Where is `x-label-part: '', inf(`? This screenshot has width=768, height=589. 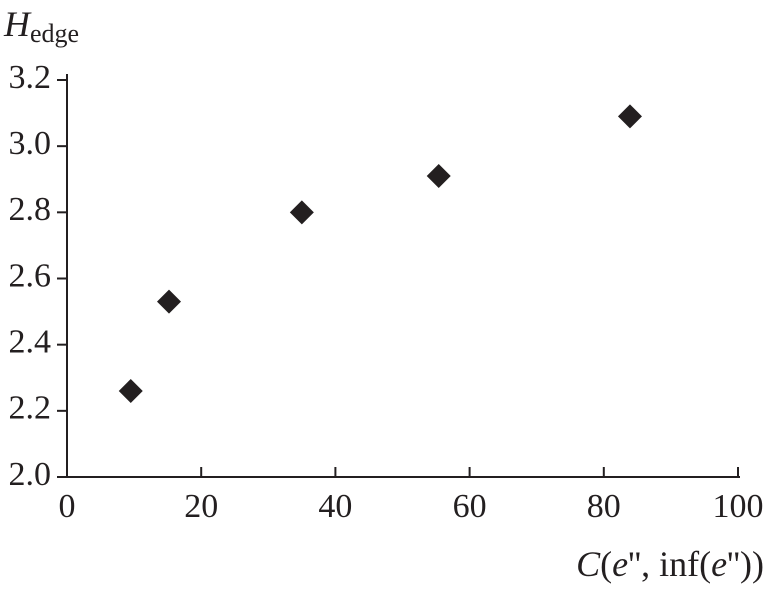 x-label-part: '', inf( is located at coordinates (669, 564).